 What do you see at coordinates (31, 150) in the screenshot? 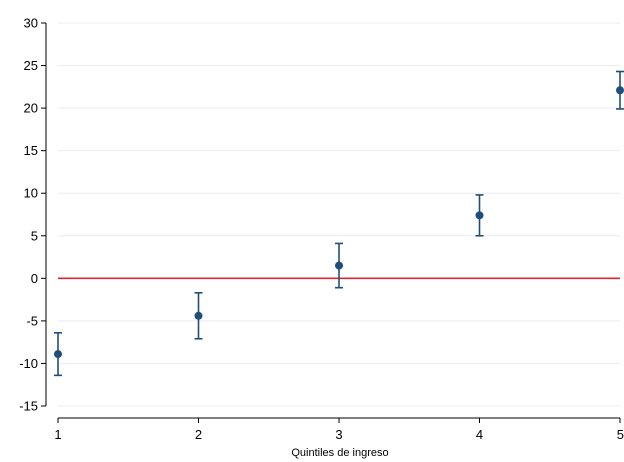
I see `y-tick-label: 15` at bounding box center [31, 150].